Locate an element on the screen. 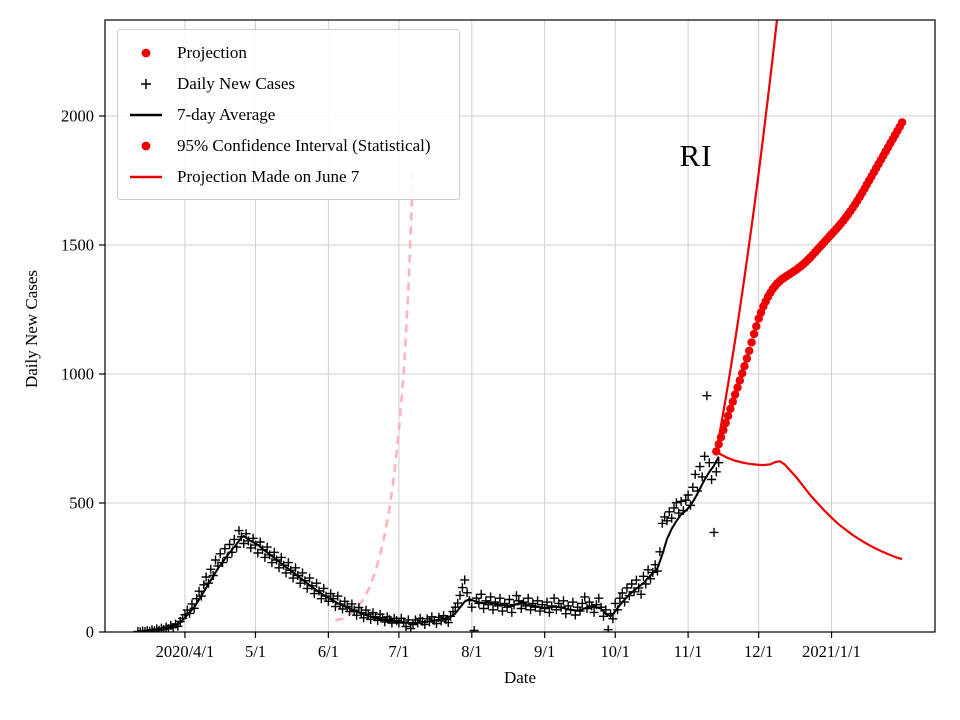 Image resolution: width=960 pixels, height=720 pixels. legend-label: 95% Confidence Interval (Statistical) is located at coordinates (304, 145).